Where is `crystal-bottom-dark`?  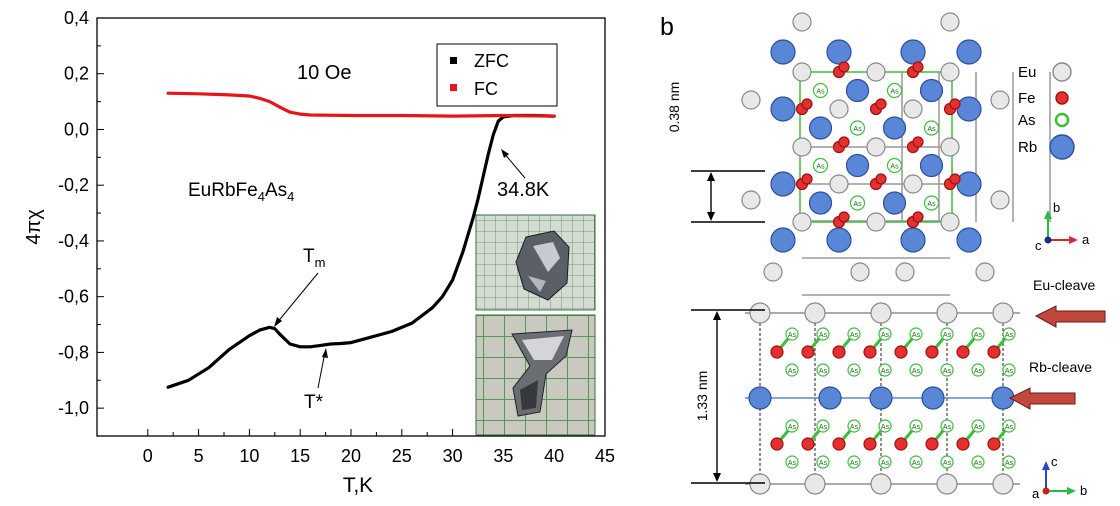 crystal-bottom-dark is located at coordinates (529, 395).